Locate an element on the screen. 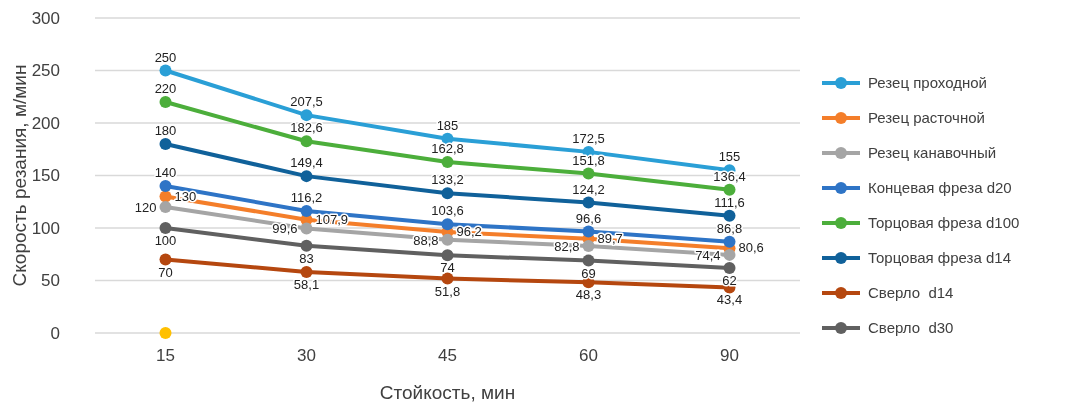 The height and width of the screenshot is (407, 1080). y-tick-label: 200 is located at coordinates (45, 123).